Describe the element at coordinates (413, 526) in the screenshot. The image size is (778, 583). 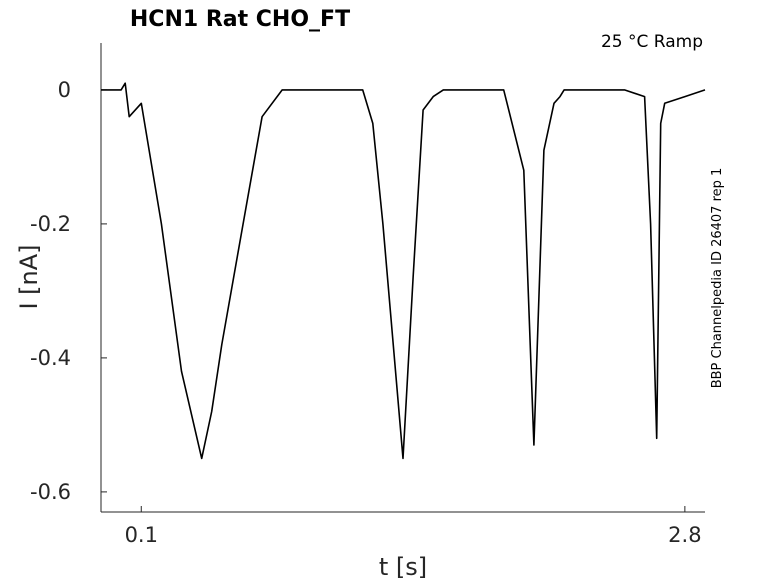
I see `x-axis-ticks: 0.1 2.8` at that location.